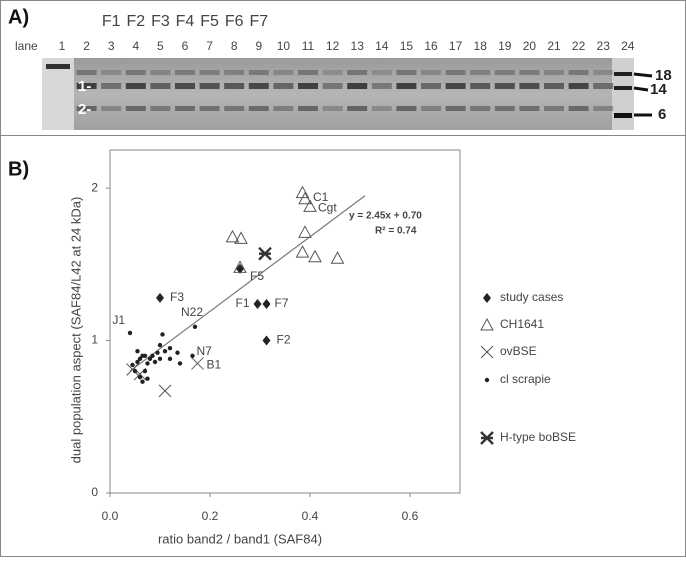 This screenshot has height=562, width=686. Describe the element at coordinates (338, 94) in the screenshot. I see `gel-image` at that location.